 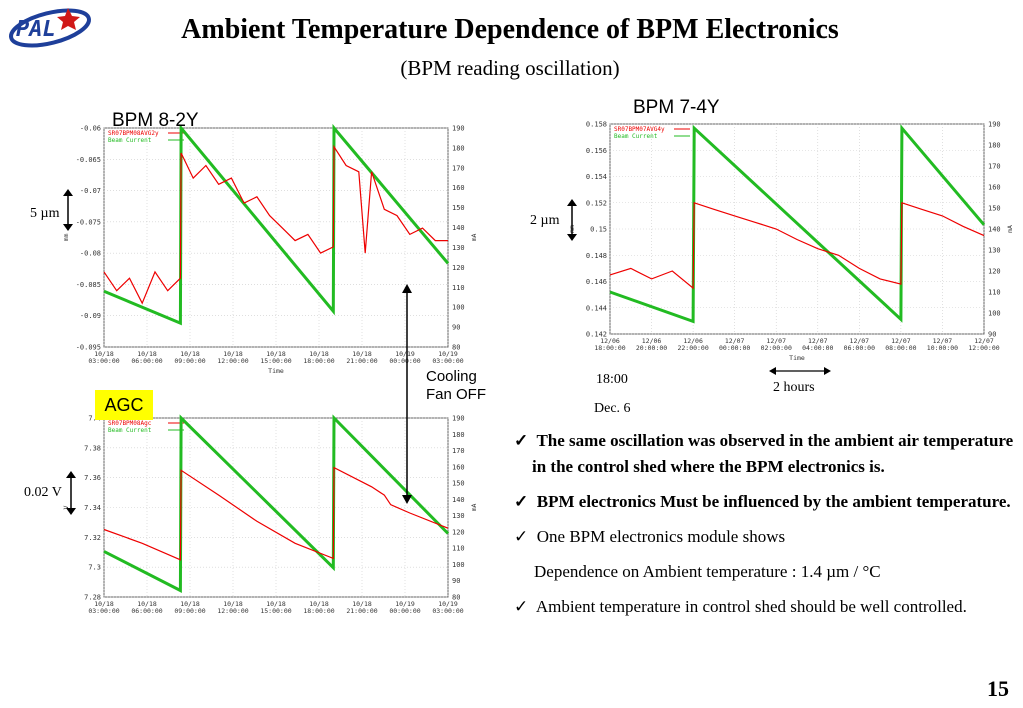 I want to click on y-tick-label: 7.34, so click(x=92, y=508).